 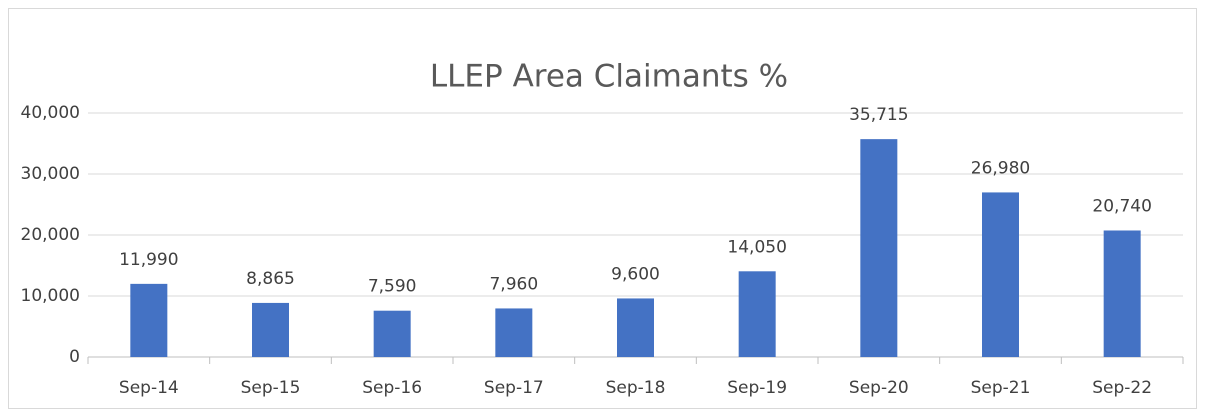 I want to click on y-tick-label: 40,000, so click(x=50, y=113).